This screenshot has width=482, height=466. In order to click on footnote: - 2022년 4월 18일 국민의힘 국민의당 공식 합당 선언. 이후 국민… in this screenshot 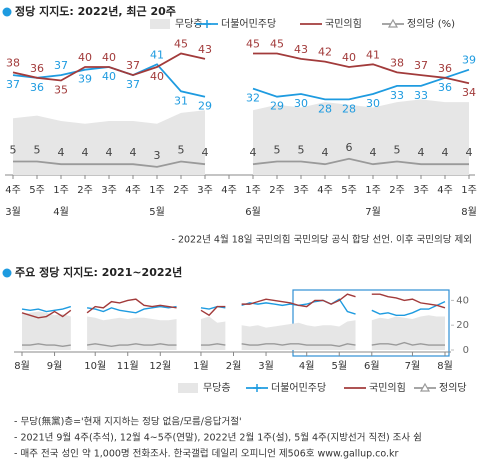, I will do `click(322, 240)`.